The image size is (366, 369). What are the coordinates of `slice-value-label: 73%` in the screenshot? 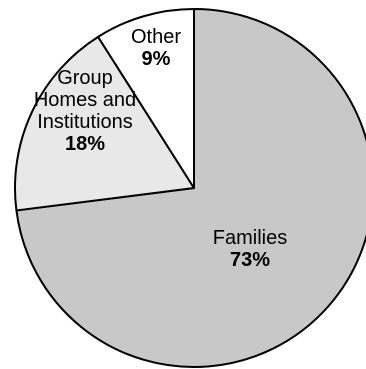 It's located at (250, 260).